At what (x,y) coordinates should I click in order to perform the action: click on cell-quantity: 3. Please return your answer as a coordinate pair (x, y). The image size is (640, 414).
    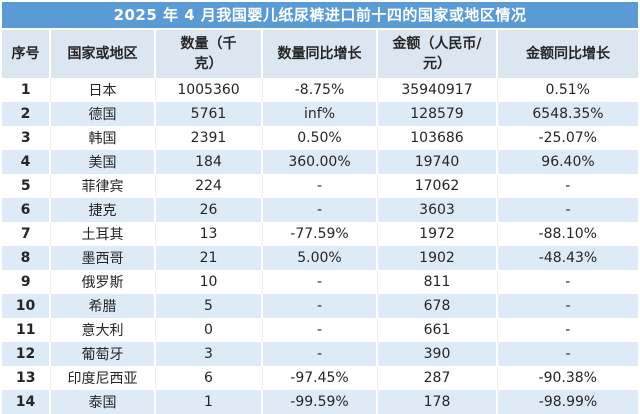
    Looking at the image, I should click on (209, 354).